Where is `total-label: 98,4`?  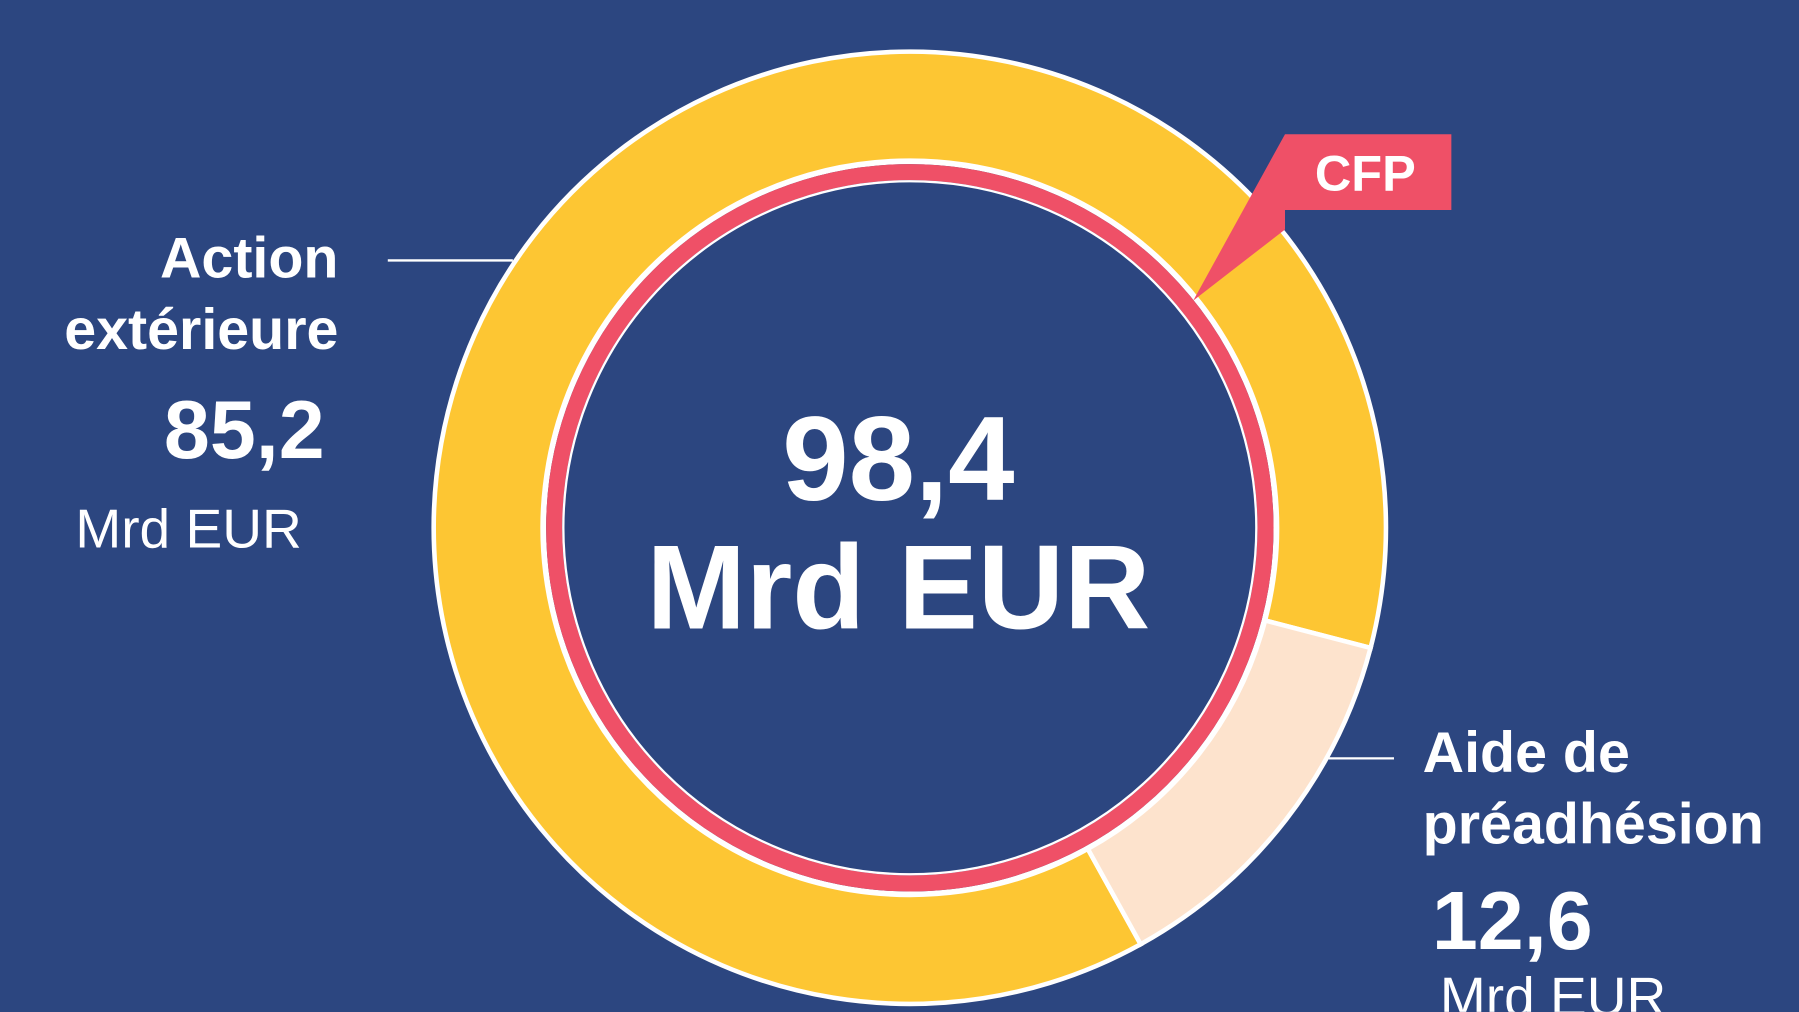 total-label: 98,4 is located at coordinates (898, 460).